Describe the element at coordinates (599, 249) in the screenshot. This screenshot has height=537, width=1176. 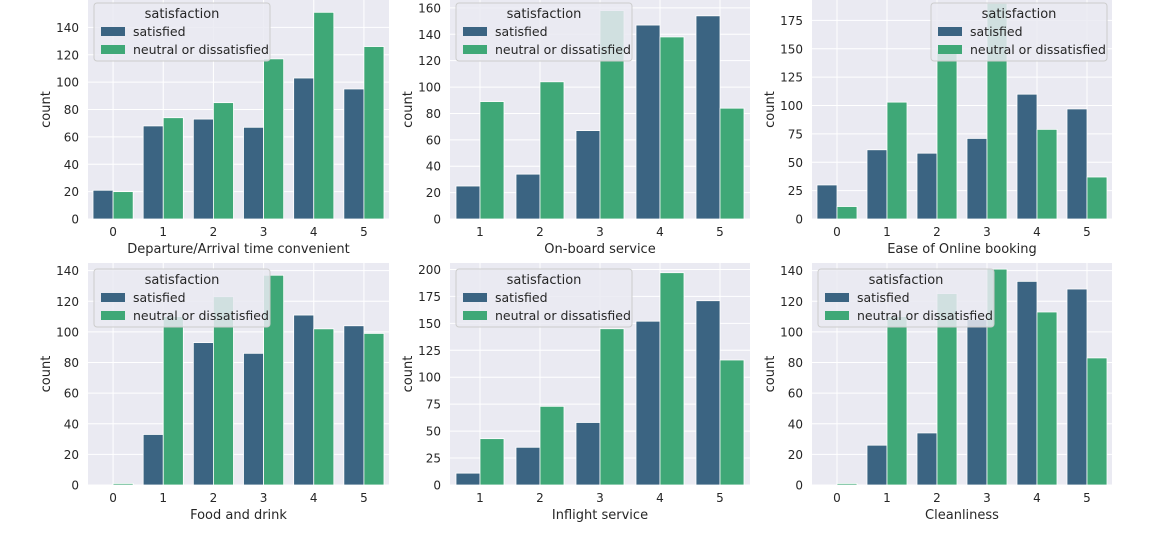
I see `x-axis-label: On-board service` at that location.